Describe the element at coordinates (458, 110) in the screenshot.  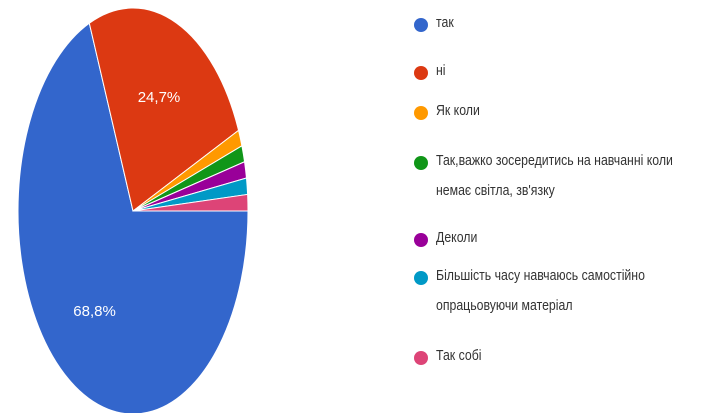
I see `legend-label: Як коли` at that location.